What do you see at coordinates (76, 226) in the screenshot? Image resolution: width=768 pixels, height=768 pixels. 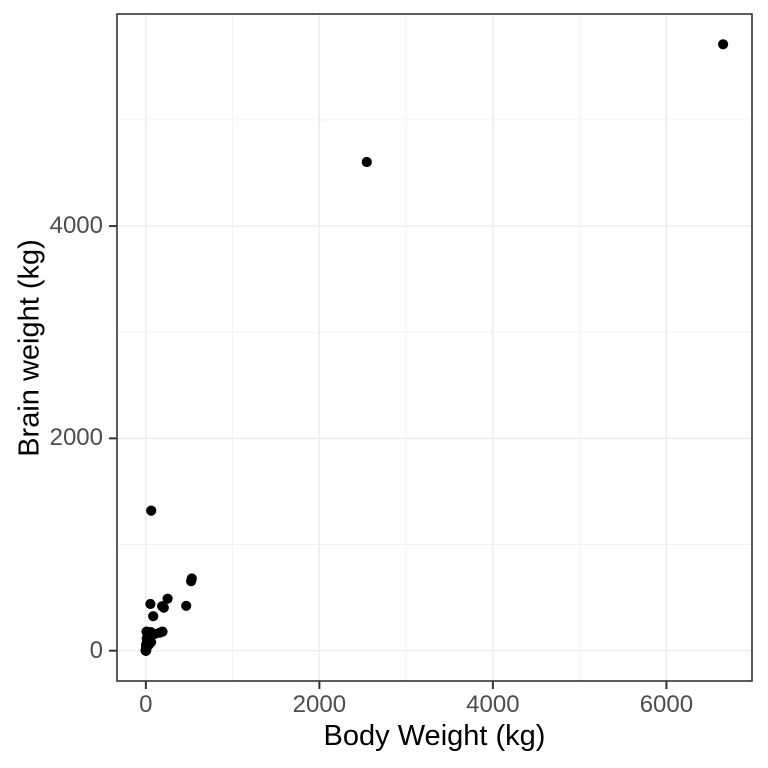 I see `y-tick-label: 4000` at bounding box center [76, 226].